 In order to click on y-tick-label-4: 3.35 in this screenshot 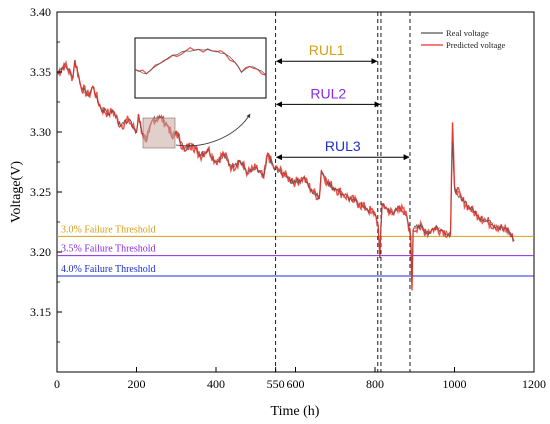, I will do `click(40, 72)`.